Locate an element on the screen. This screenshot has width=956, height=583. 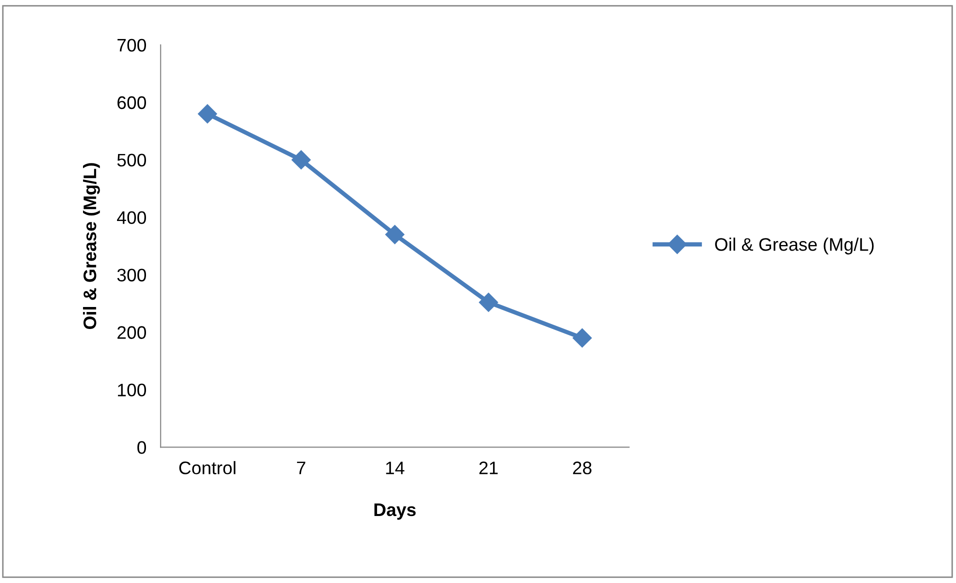
y-tick-label: 500 is located at coordinates (131, 160).